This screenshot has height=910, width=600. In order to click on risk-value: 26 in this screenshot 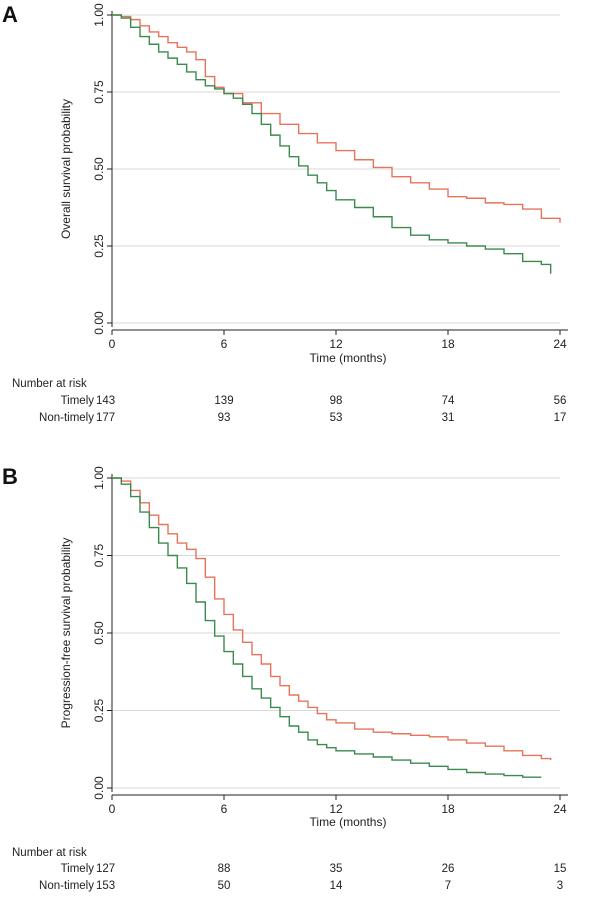, I will do `click(448, 869)`.